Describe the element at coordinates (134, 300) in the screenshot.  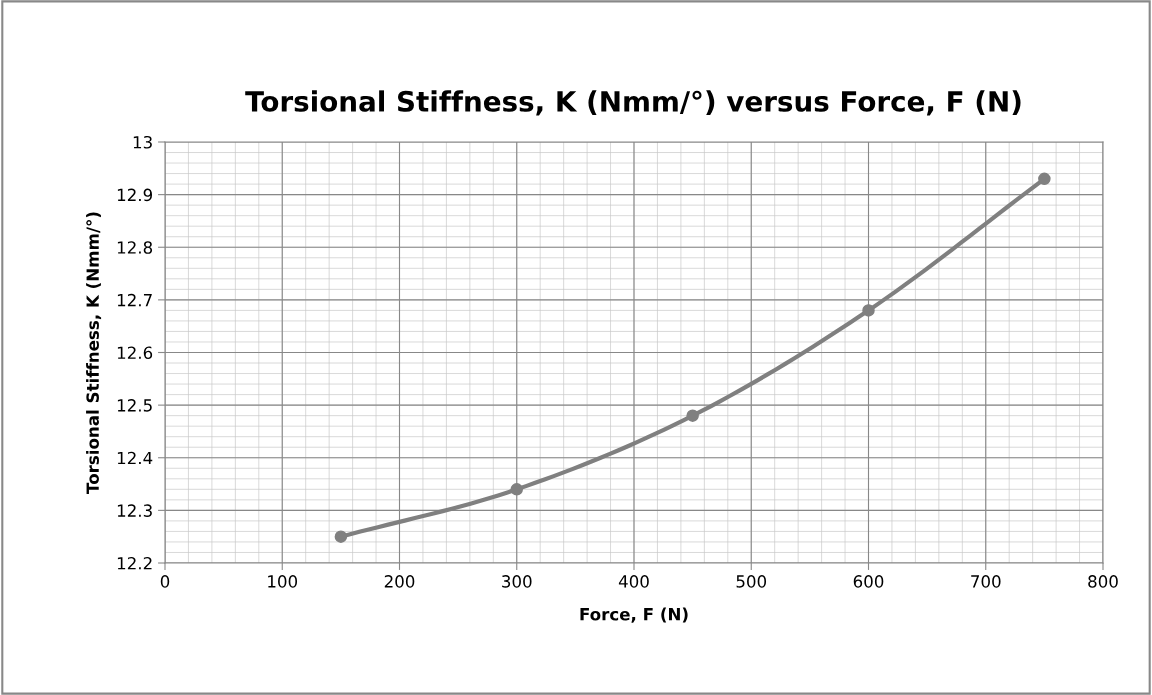
I see `y-tick-label: 12.7` at that location.